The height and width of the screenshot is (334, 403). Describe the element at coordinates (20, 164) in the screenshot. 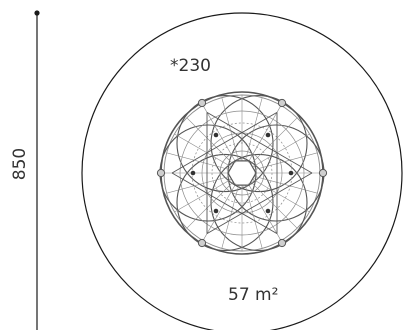

I see `height-label: 850` at that location.